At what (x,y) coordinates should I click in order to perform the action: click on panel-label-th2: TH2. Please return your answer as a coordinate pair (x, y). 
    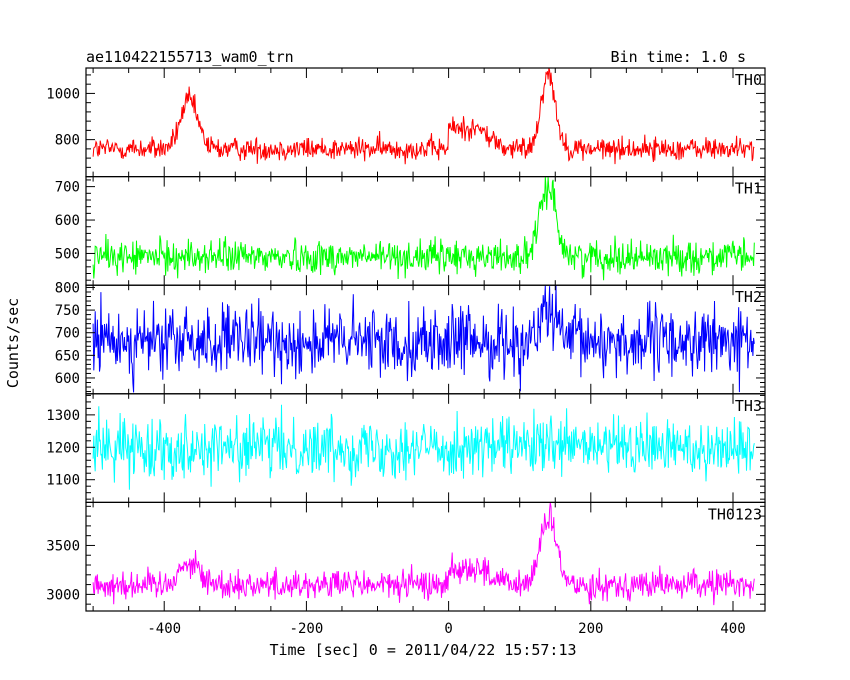
    Looking at the image, I should click on (748, 297).